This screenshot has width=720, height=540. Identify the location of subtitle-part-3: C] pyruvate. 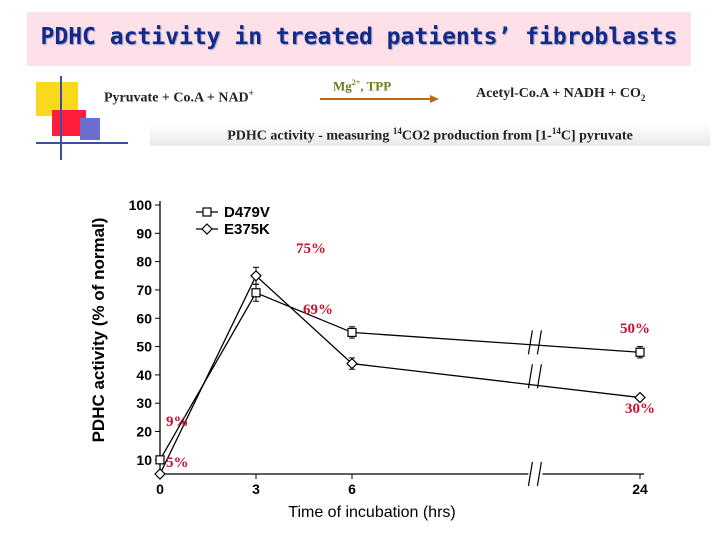
(596, 136).